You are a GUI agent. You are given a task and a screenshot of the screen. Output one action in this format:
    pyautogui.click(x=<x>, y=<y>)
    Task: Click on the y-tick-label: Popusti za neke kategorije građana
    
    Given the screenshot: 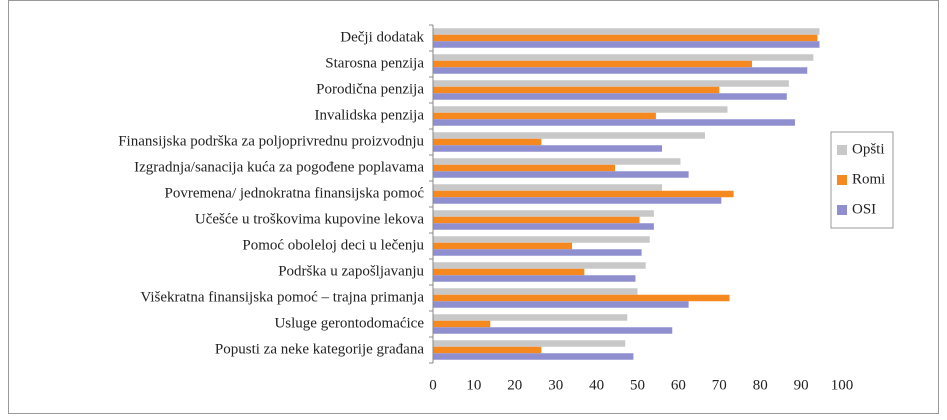 What is the action you would take?
    pyautogui.click(x=319, y=349)
    